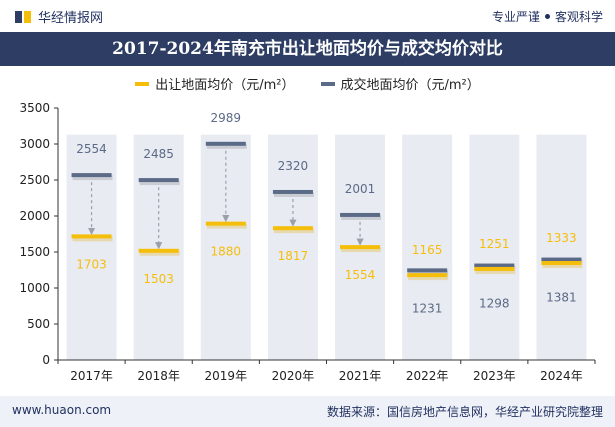  What do you see at coordinates (71, 18) in the screenshot?
I see `brand-name: 华经情报网` at bounding box center [71, 18].